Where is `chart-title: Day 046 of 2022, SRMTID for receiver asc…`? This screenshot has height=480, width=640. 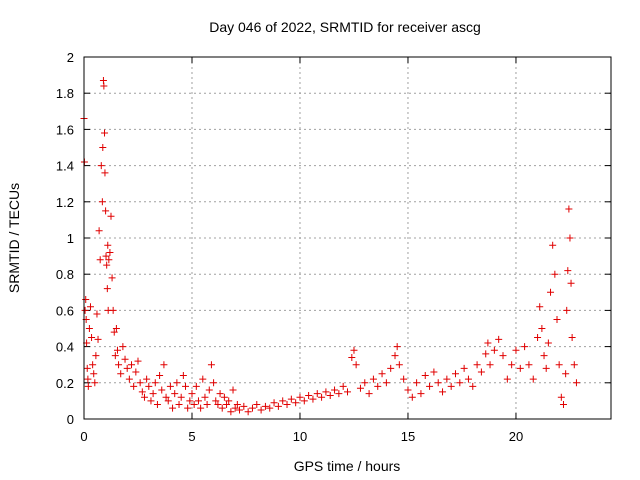
chart-title: Day 046 of 2022, SRMTID for receiver asc… is located at coordinates (345, 27).